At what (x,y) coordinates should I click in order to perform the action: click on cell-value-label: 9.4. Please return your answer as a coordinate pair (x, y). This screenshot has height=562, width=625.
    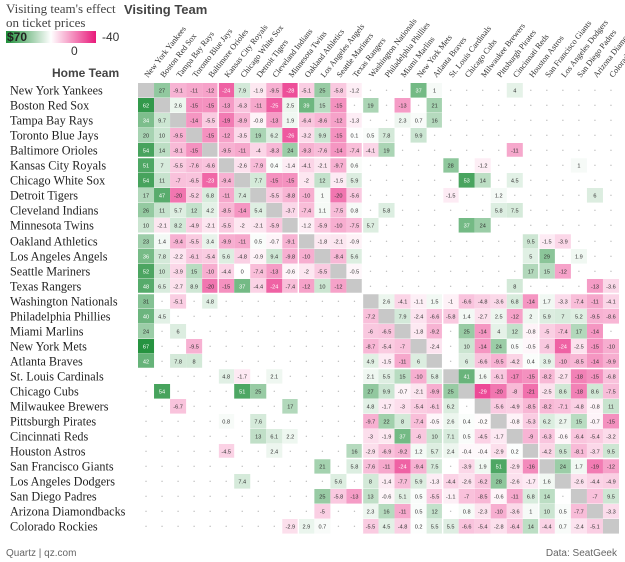
    Looking at the image, I should click on (274, 258).